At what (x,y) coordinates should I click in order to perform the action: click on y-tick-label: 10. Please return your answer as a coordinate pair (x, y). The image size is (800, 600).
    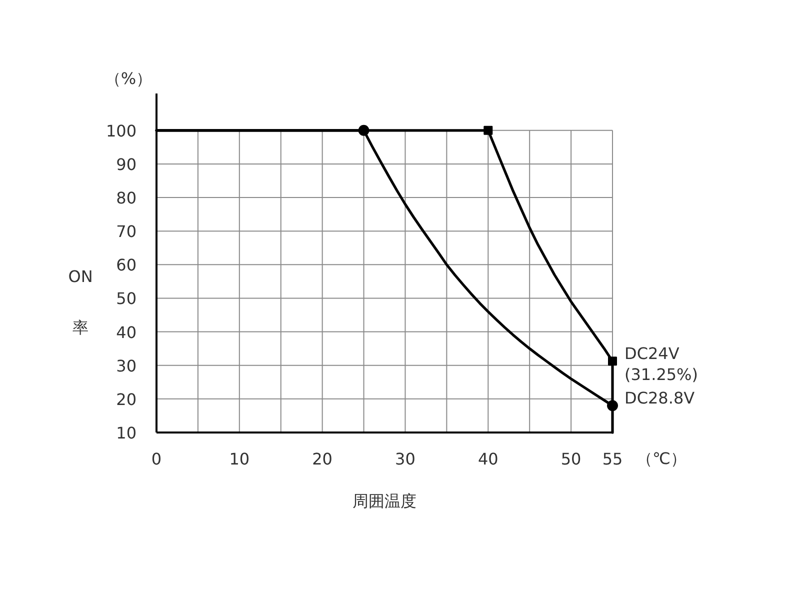
    Looking at the image, I should click on (126, 433).